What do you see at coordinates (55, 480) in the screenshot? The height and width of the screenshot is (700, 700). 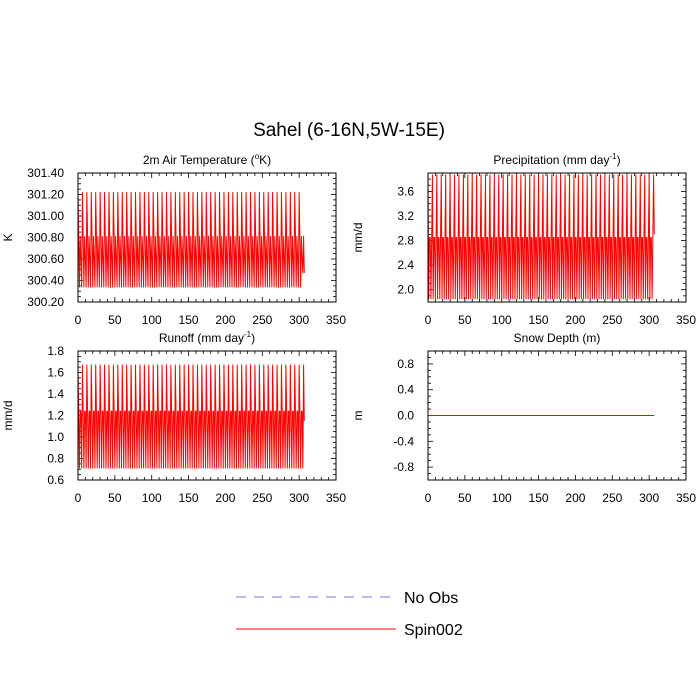 I see `y-tick-label: 0.6` at bounding box center [55, 480].